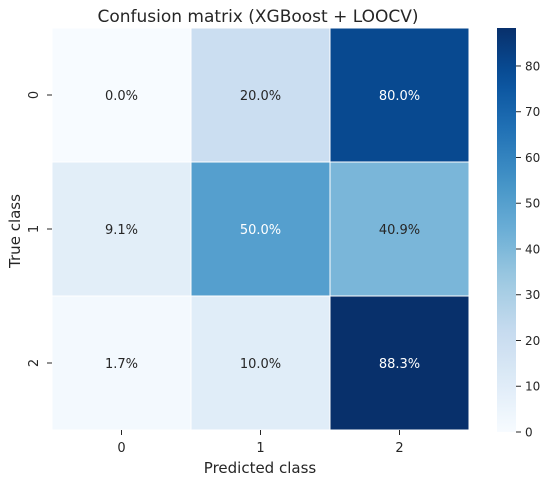 Image resolution: width=550 pixels, height=480 pixels. I want to click on cell-value-label: 50.0%, so click(260, 230).